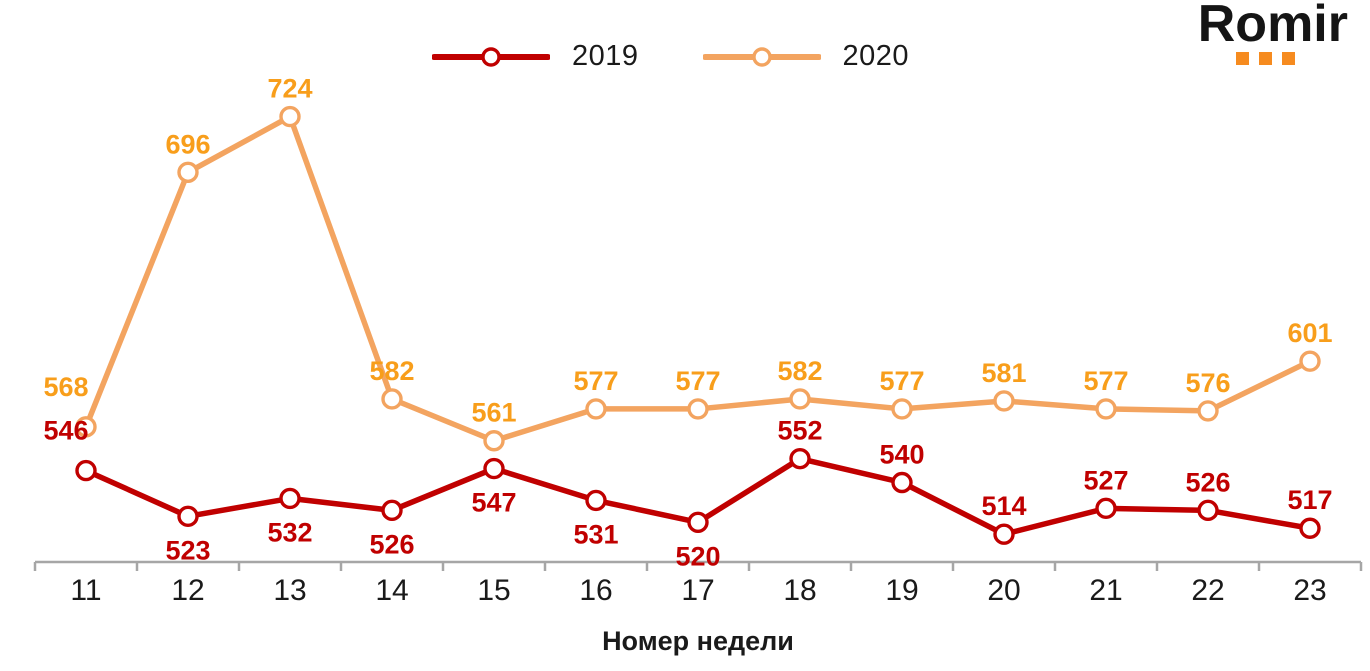 Image resolution: width=1370 pixels, height=671 pixels. I want to click on x-tick-label: 21, so click(1105, 590).